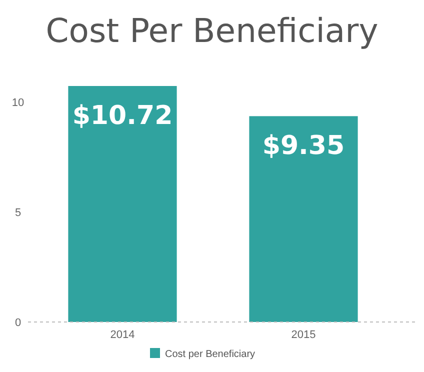 The image size is (424, 372). Describe the element at coordinates (18, 323) in the screenshot. I see `y-tick-label: 0` at that location.